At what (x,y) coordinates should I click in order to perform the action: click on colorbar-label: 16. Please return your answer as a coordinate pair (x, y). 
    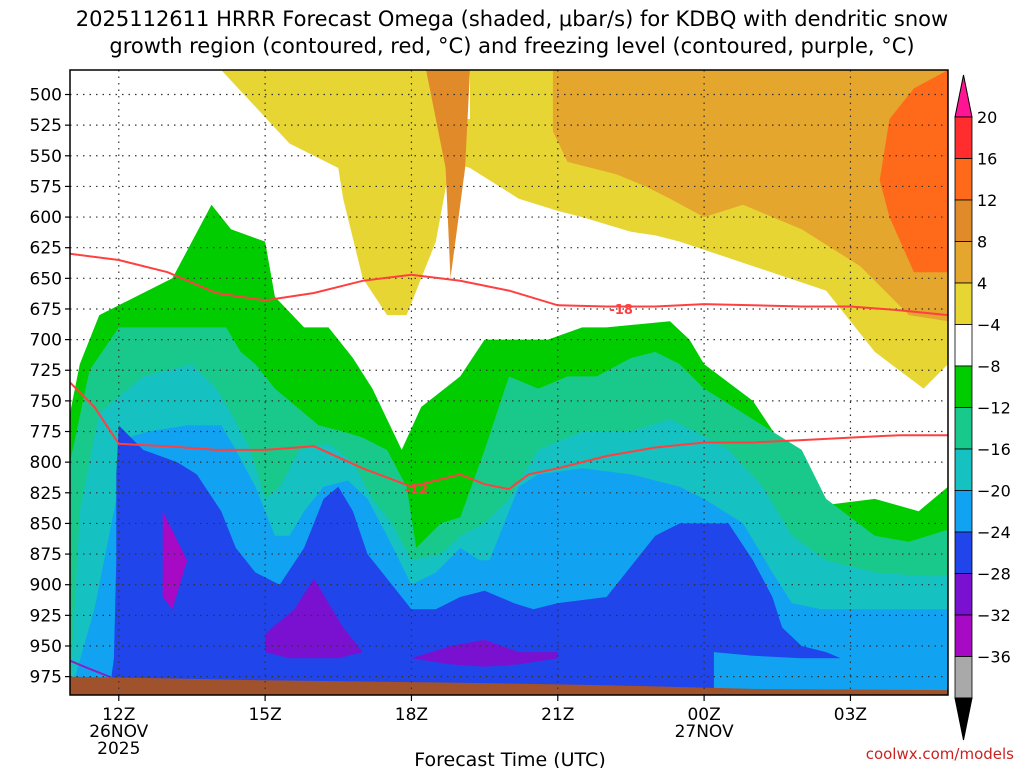
    Looking at the image, I should click on (987, 159).